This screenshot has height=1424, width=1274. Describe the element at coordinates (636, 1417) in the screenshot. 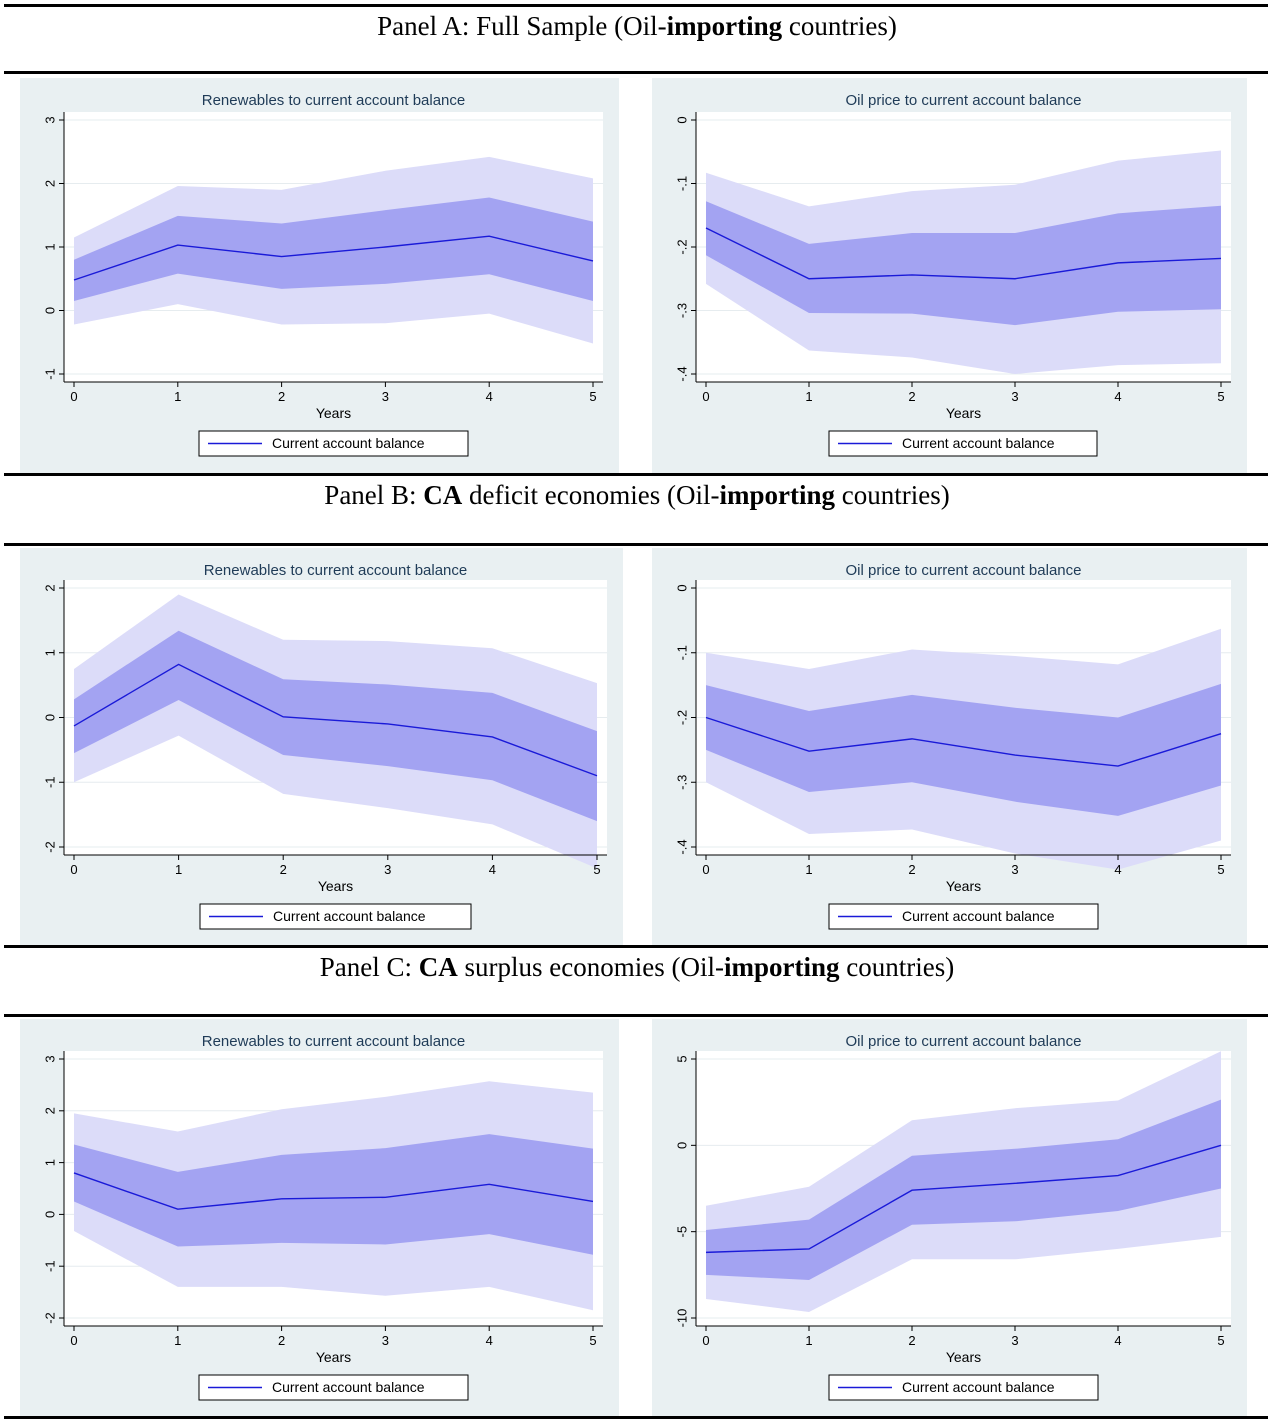

I see `bottom-rule` at that location.